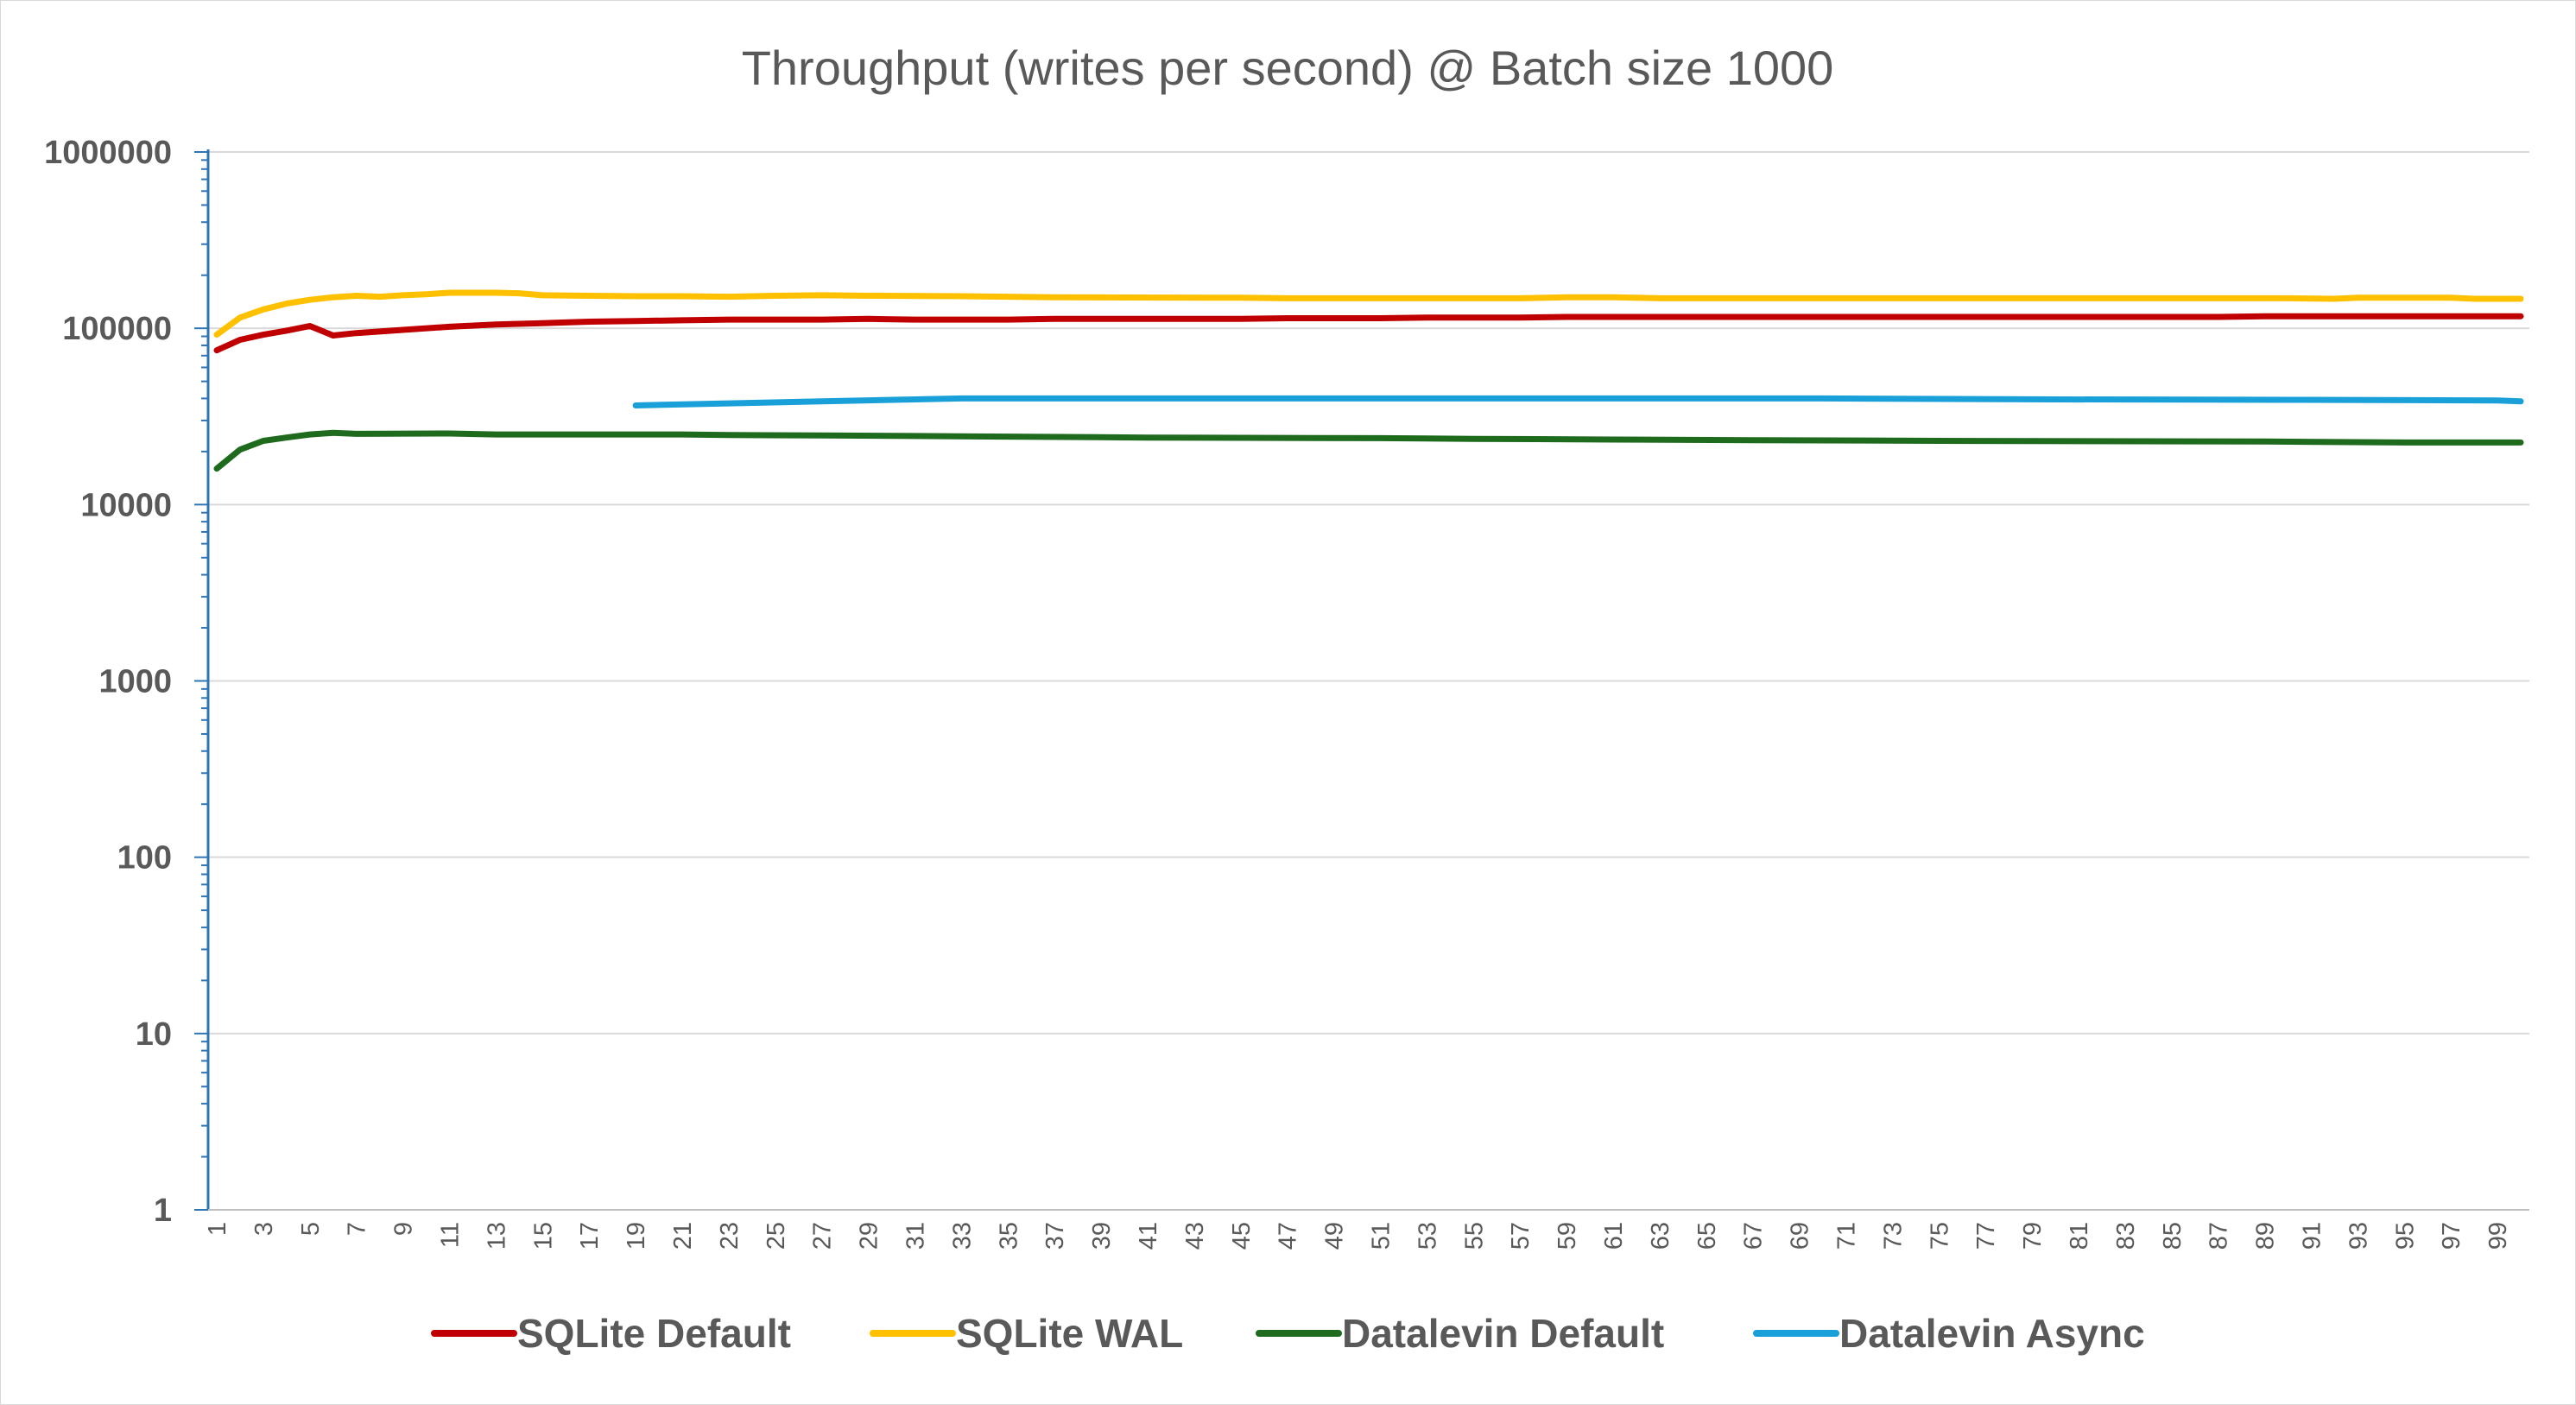 This screenshot has width=2576, height=1405. Describe the element at coordinates (1503, 1333) in the screenshot. I see `legend-label: Datalevin Default` at that location.